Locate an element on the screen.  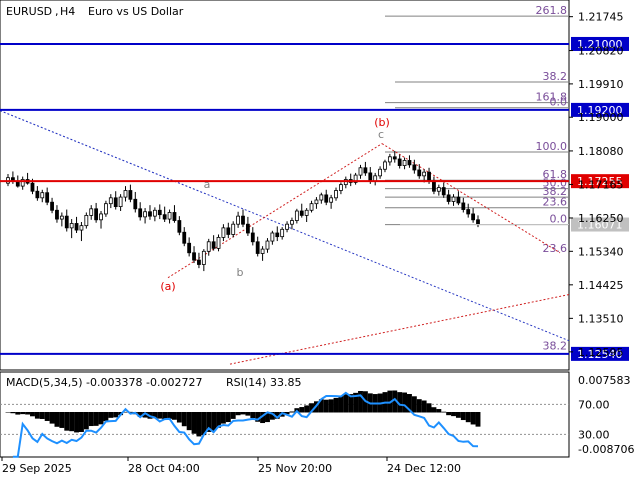
chart-symbol: EURUSD is located at coordinates (29, 11).